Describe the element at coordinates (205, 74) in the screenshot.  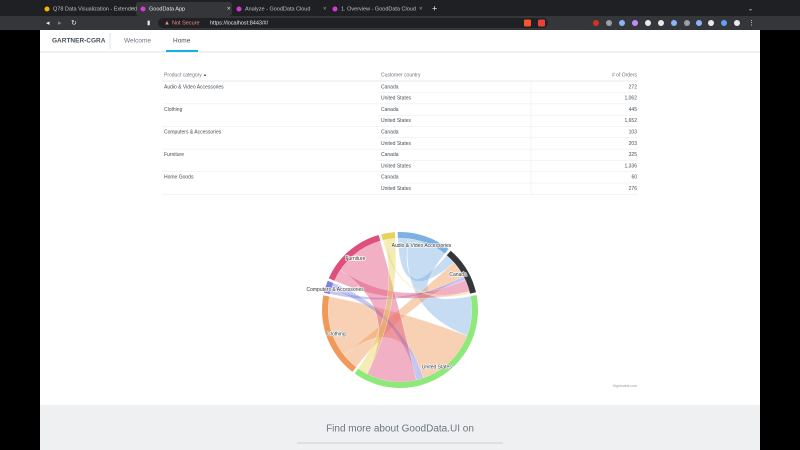
I see `sort-icon: ▲` at that location.